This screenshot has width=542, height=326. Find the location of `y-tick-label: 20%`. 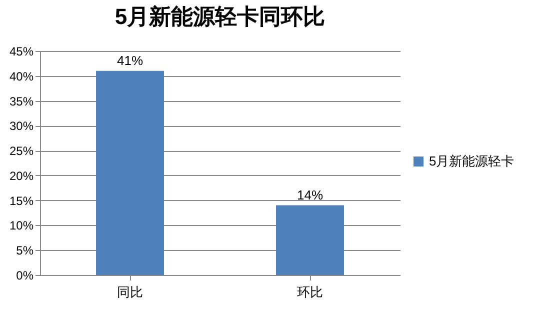

y-tick-label: 20% is located at coordinates (21, 175).